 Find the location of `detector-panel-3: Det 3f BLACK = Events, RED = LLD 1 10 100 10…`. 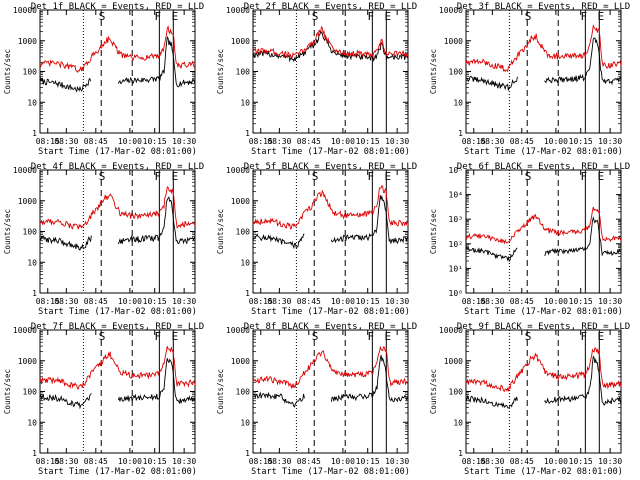

detector-panel-3: Det 3f BLACK = Events, RED = LLD 1 10 100 10… is located at coordinates (529, 79).